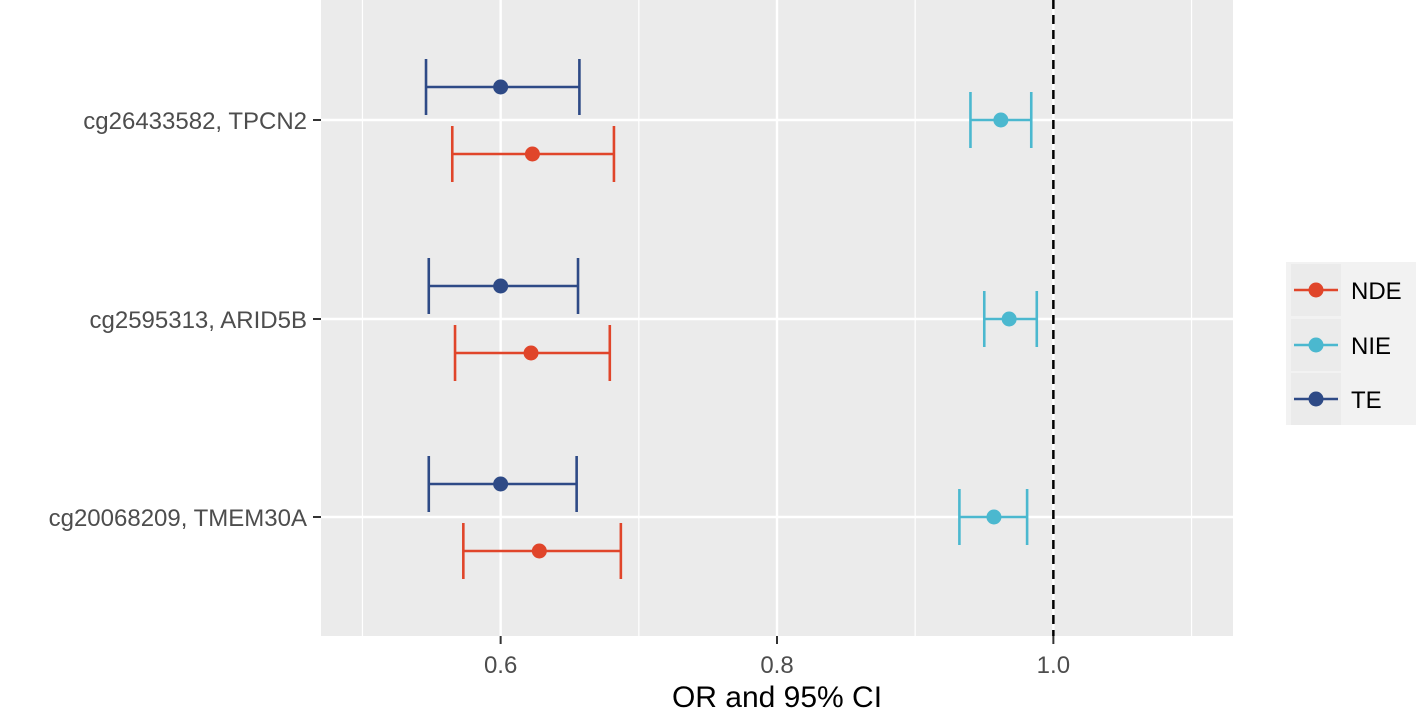 This screenshot has width=1416, height=717. Describe the element at coordinates (777, 697) in the screenshot. I see `x-axis-title: OR and 95% CI` at that location.